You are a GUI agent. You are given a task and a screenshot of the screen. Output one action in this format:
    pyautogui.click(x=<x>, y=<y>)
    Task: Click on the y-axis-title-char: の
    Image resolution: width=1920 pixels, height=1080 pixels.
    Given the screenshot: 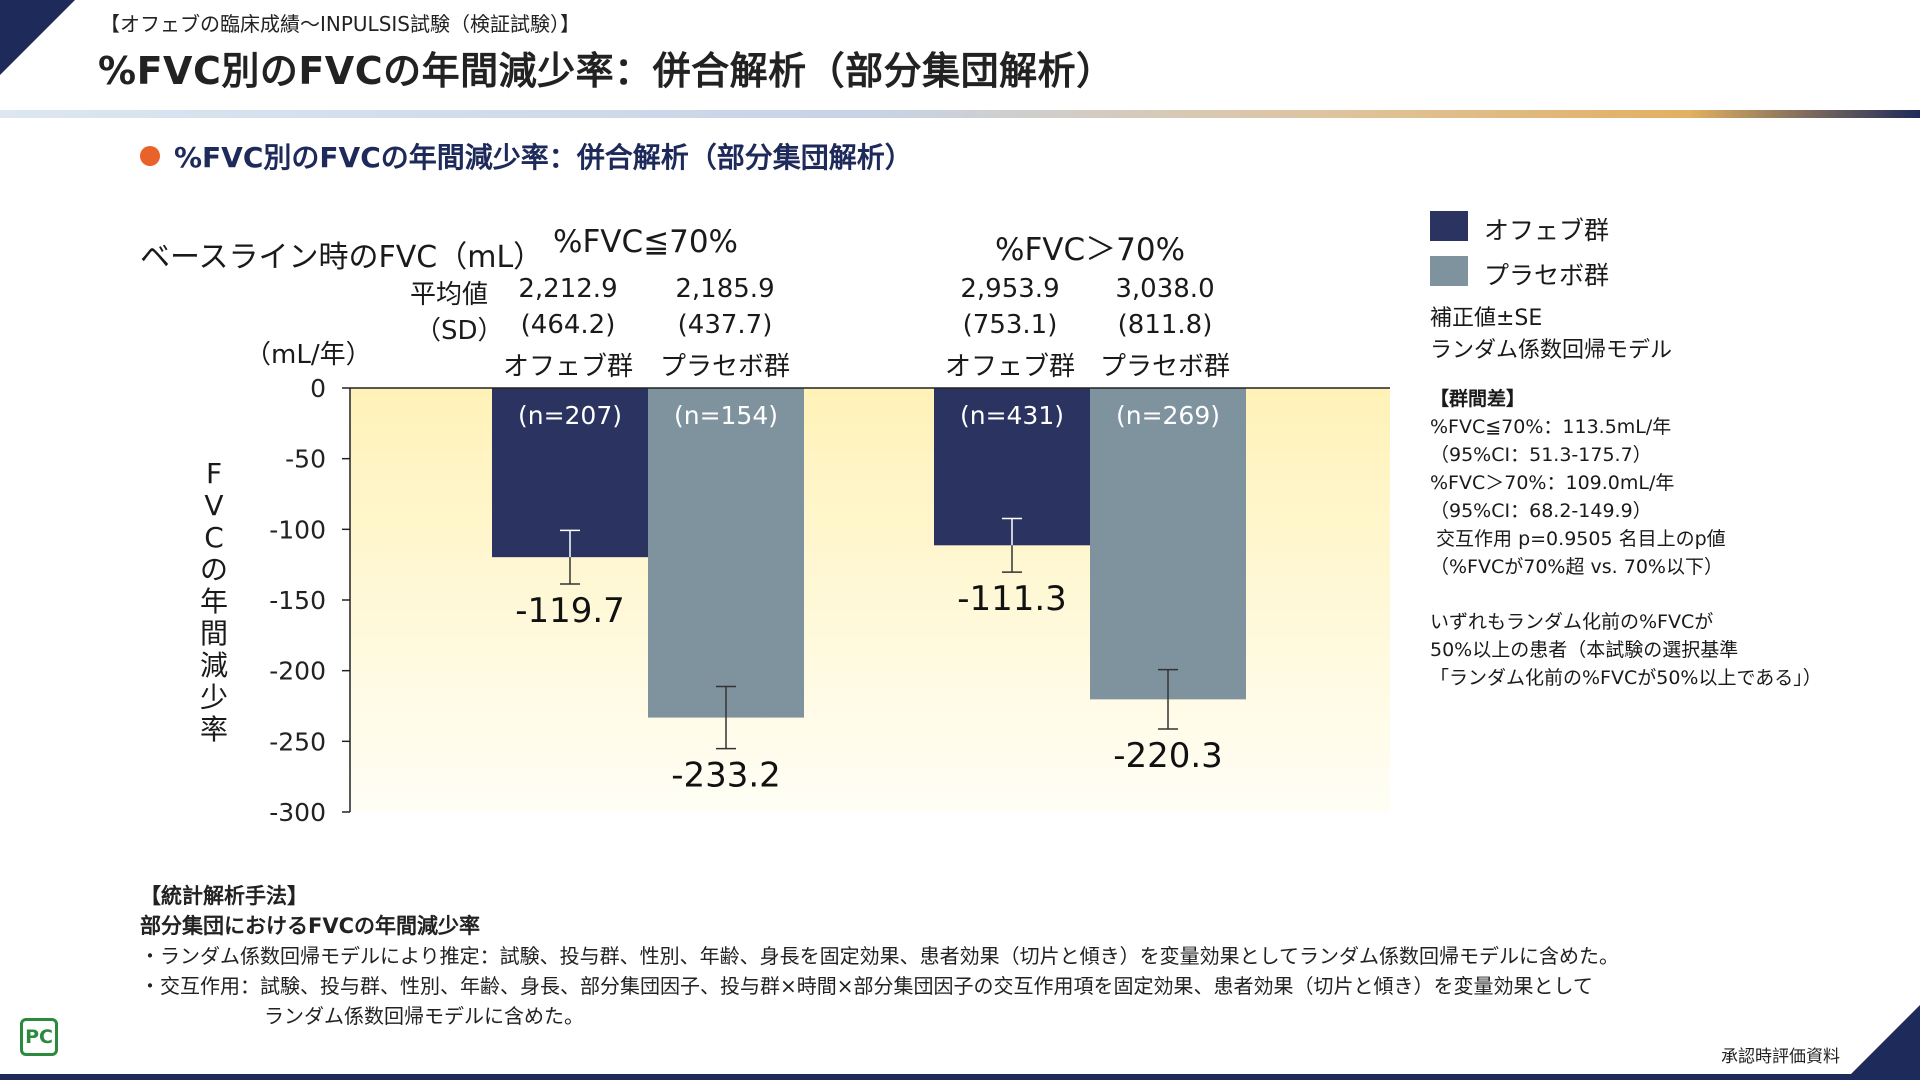 What is the action you would take?
    pyautogui.click(x=213, y=569)
    